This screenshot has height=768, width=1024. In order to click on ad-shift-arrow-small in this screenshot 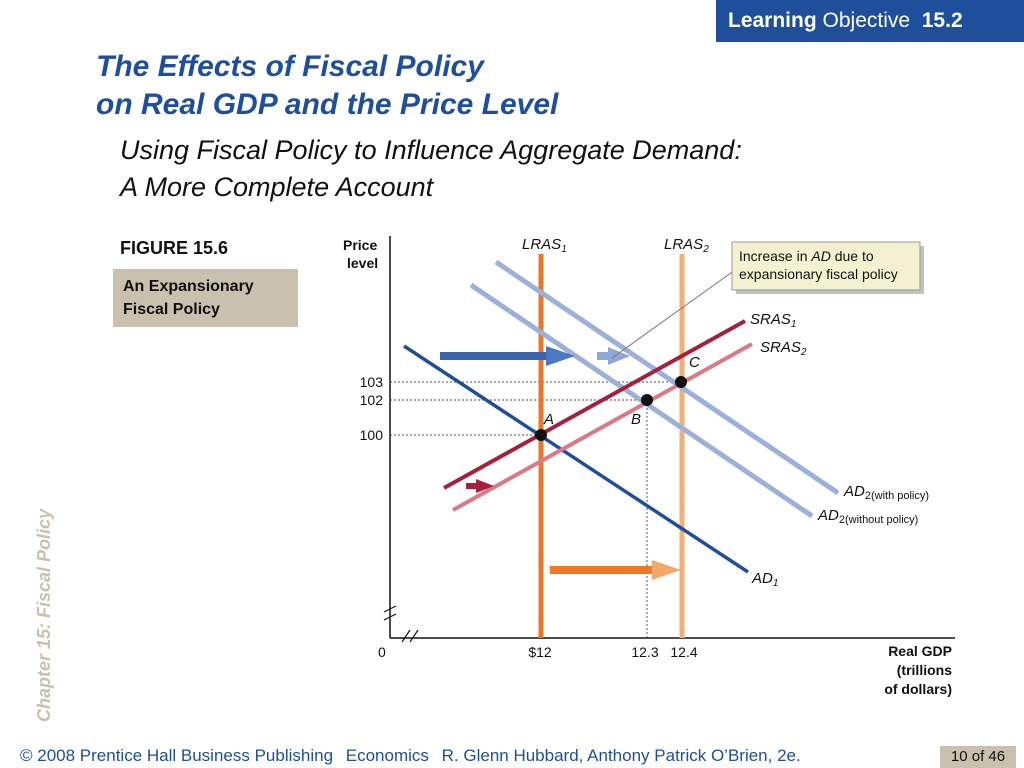, I will do `click(613, 356)`.